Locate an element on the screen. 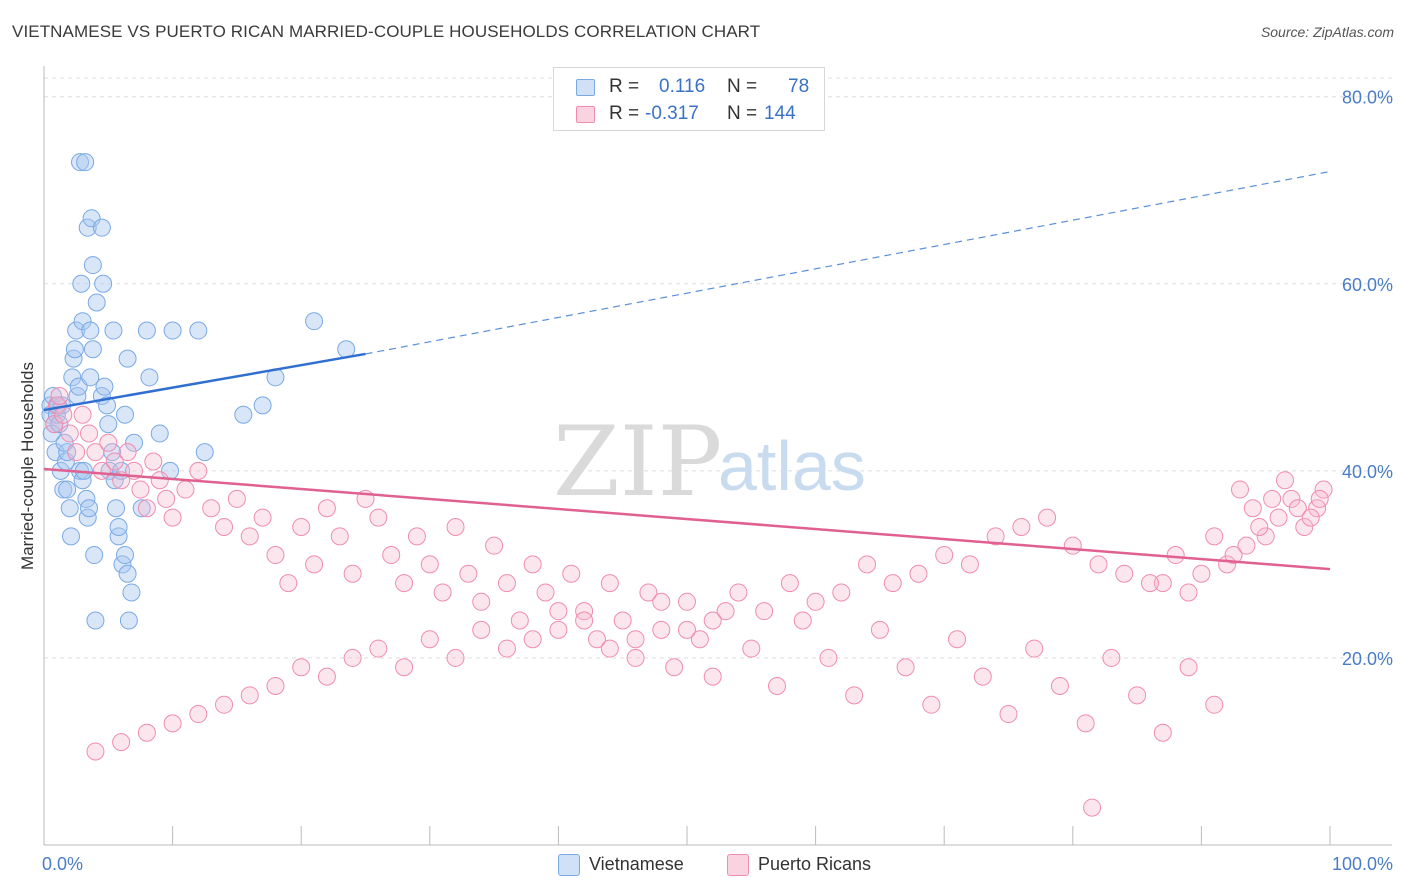 The height and width of the screenshot is (892, 1406). y-axis-label: Married-couple Households is located at coordinates (27, 466).